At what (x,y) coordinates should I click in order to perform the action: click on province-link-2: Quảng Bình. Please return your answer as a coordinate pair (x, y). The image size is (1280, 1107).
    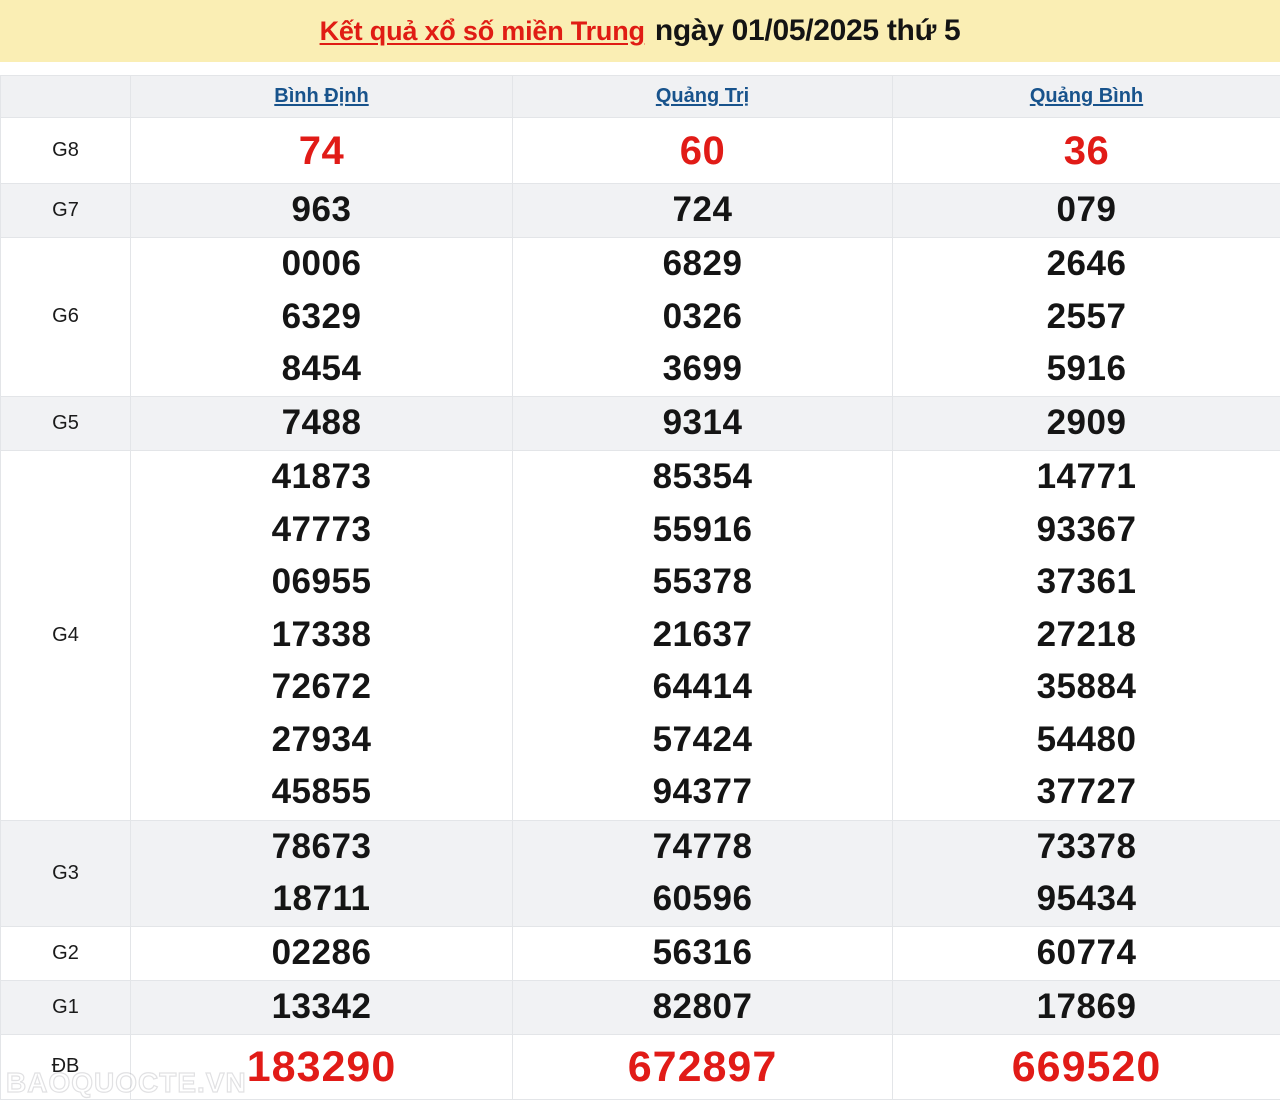
    Looking at the image, I should click on (1086, 96).